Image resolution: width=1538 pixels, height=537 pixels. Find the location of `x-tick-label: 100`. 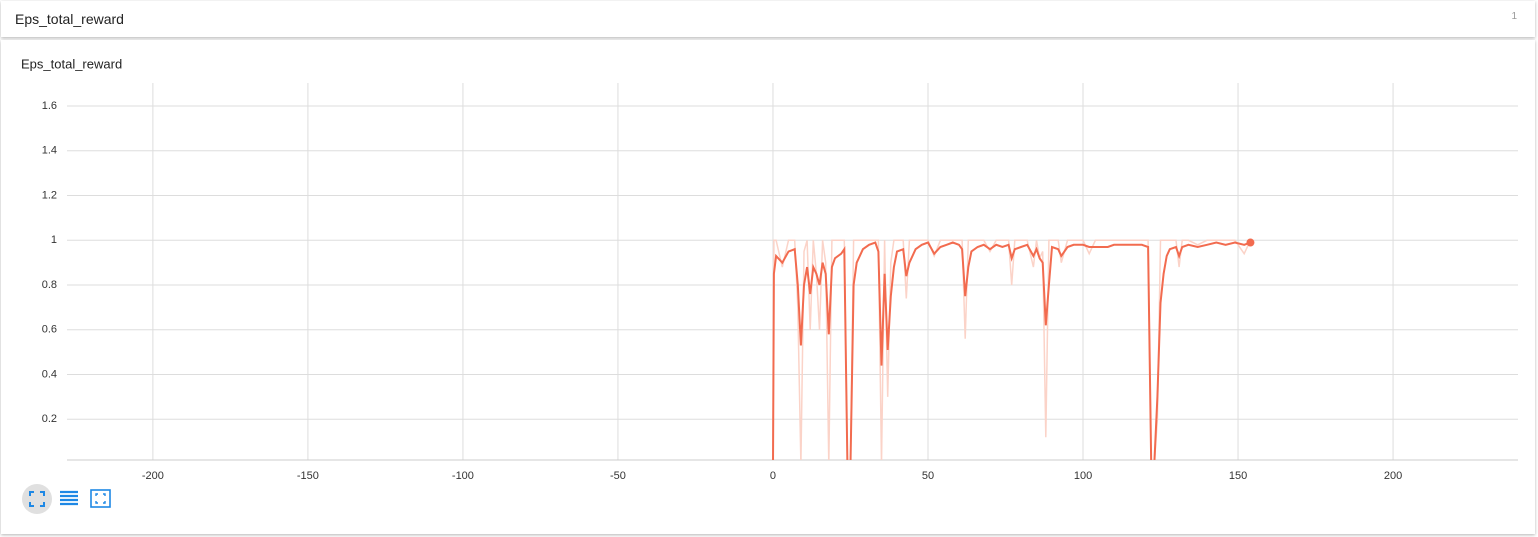

x-tick-label: 100 is located at coordinates (1083, 476).